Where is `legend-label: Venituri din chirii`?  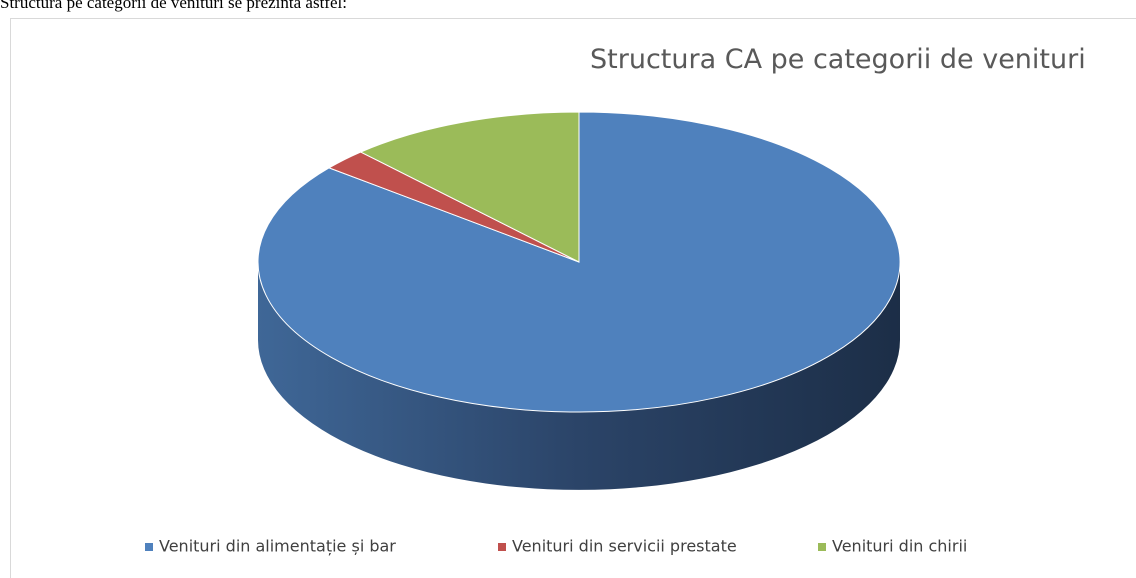 legend-label: Venituri din chirii is located at coordinates (899, 546).